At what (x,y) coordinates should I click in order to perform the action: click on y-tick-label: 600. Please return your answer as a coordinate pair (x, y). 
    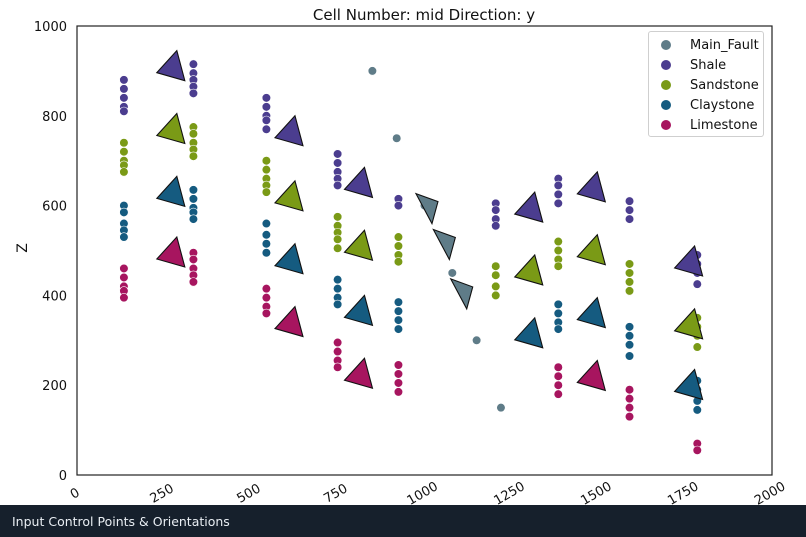
    Looking at the image, I should click on (54, 207).